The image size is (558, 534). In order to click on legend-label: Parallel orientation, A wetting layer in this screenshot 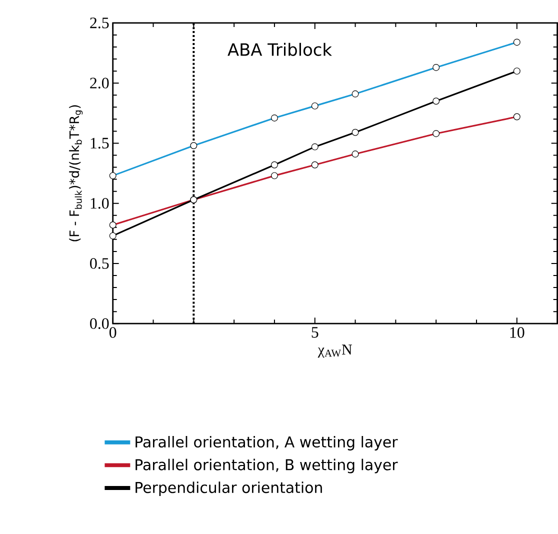, I will do `click(267, 443)`.